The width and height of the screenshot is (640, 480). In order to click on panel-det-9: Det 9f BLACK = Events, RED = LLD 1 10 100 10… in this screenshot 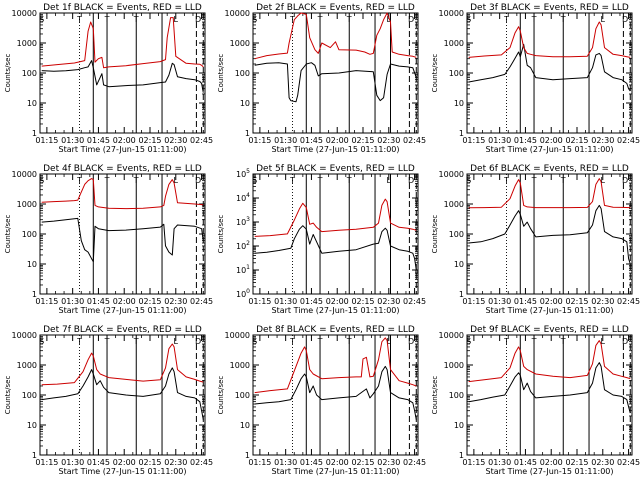, I will do `click(535, 400)`.